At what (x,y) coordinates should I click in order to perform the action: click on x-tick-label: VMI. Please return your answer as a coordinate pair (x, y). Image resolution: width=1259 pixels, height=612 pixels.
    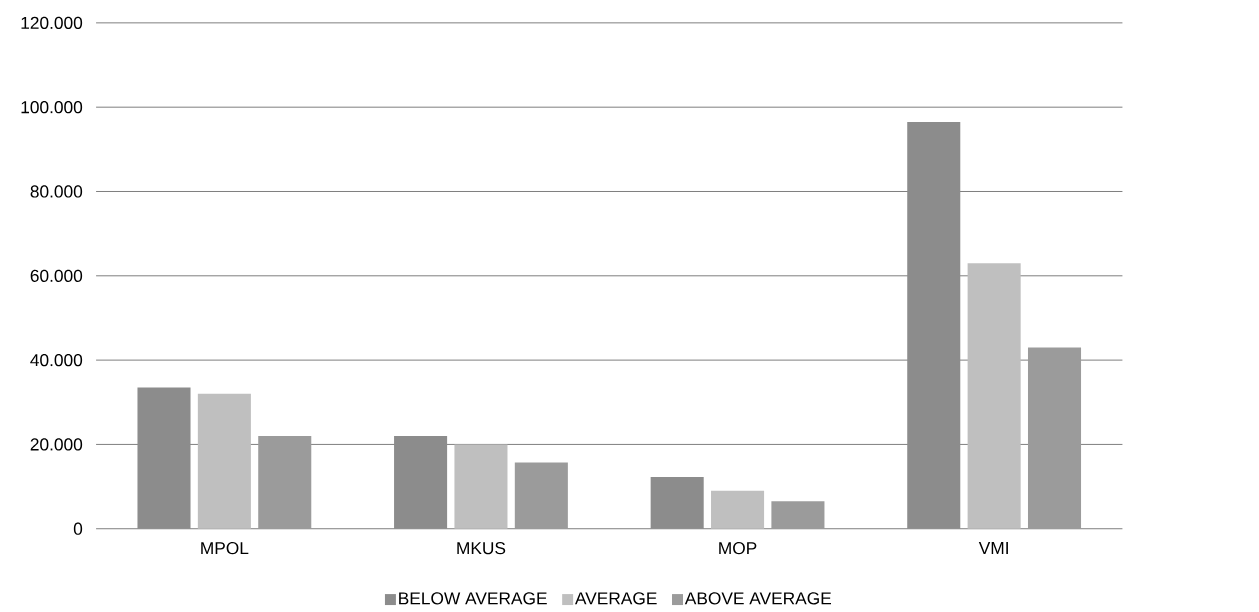
    Looking at the image, I should click on (993, 548).